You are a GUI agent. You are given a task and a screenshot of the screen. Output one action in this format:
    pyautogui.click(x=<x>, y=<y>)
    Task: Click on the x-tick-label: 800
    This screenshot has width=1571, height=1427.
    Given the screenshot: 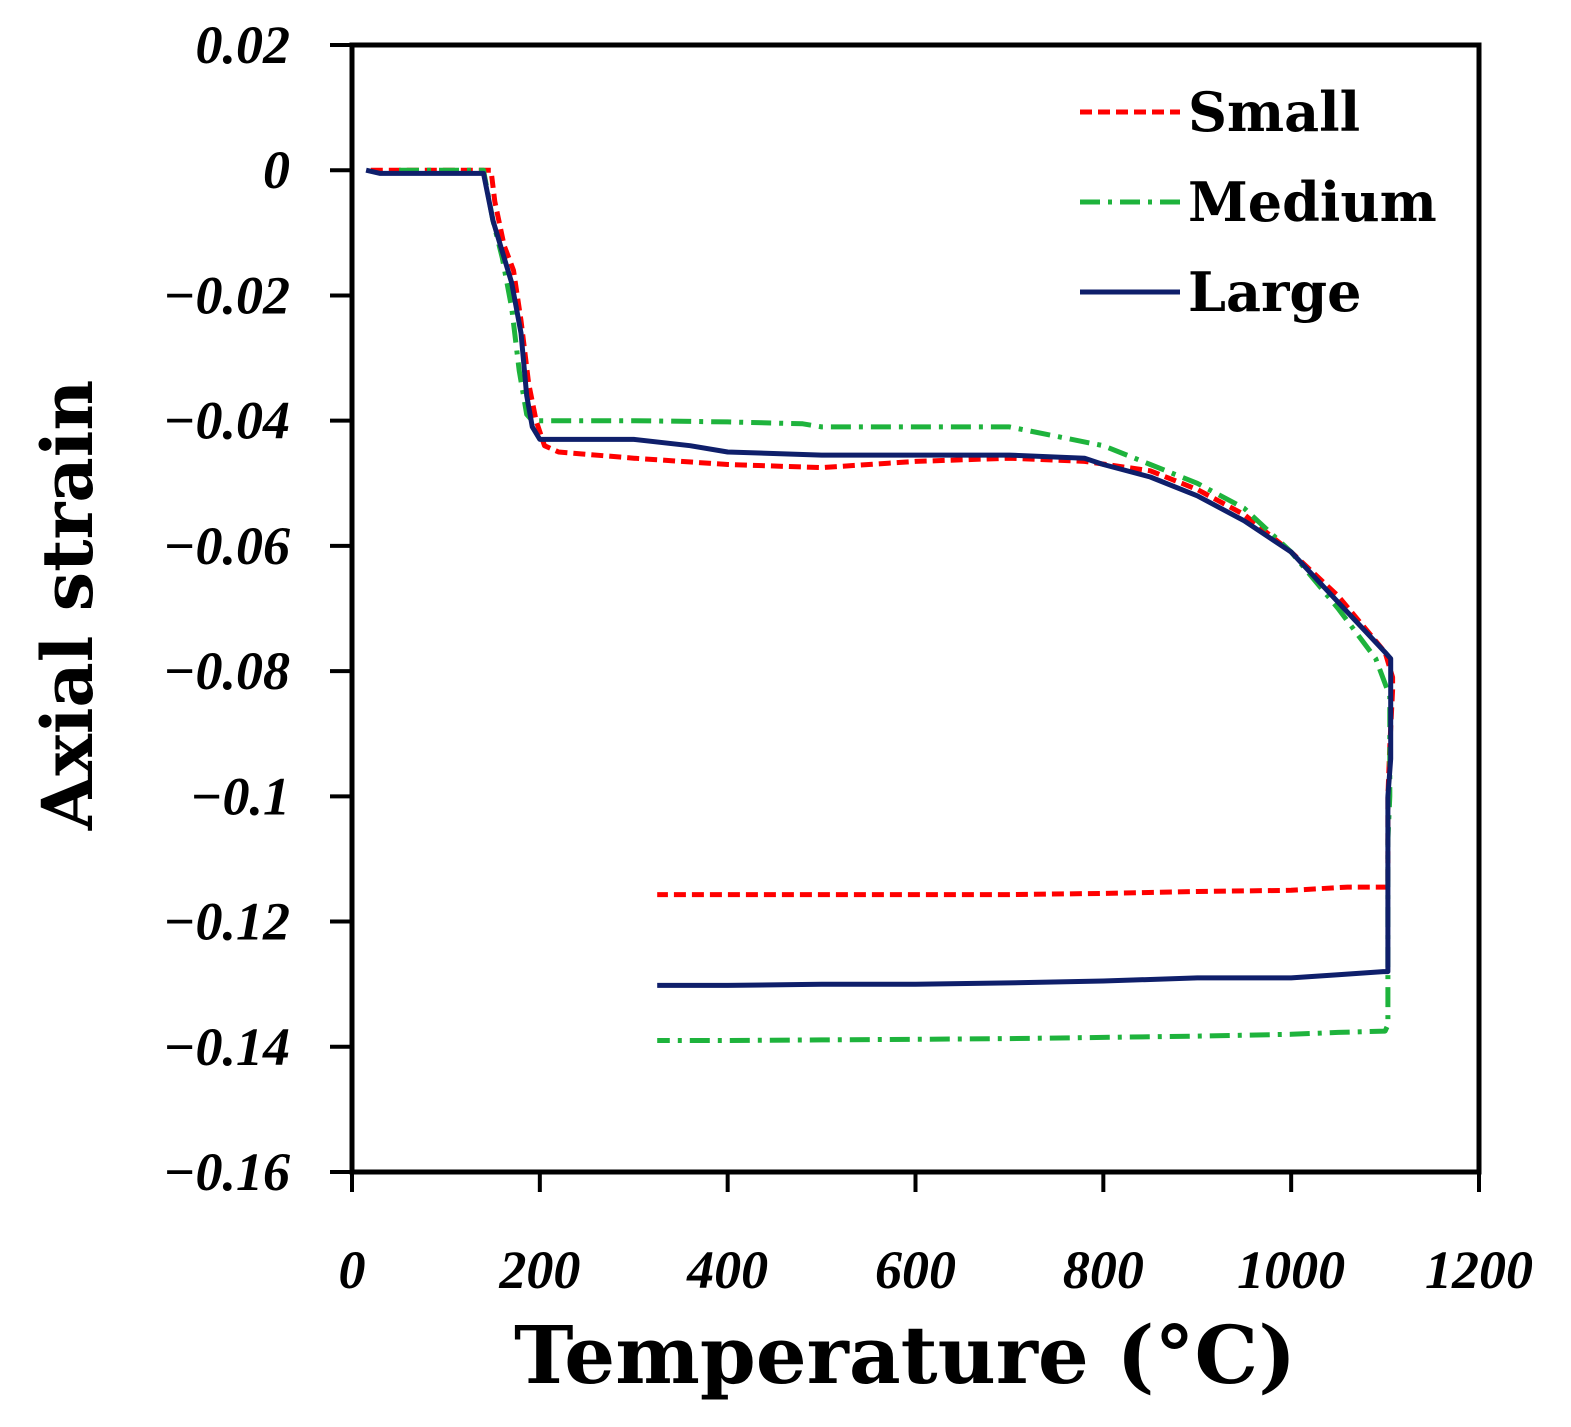 What is the action you would take?
    pyautogui.click(x=1103, y=1270)
    